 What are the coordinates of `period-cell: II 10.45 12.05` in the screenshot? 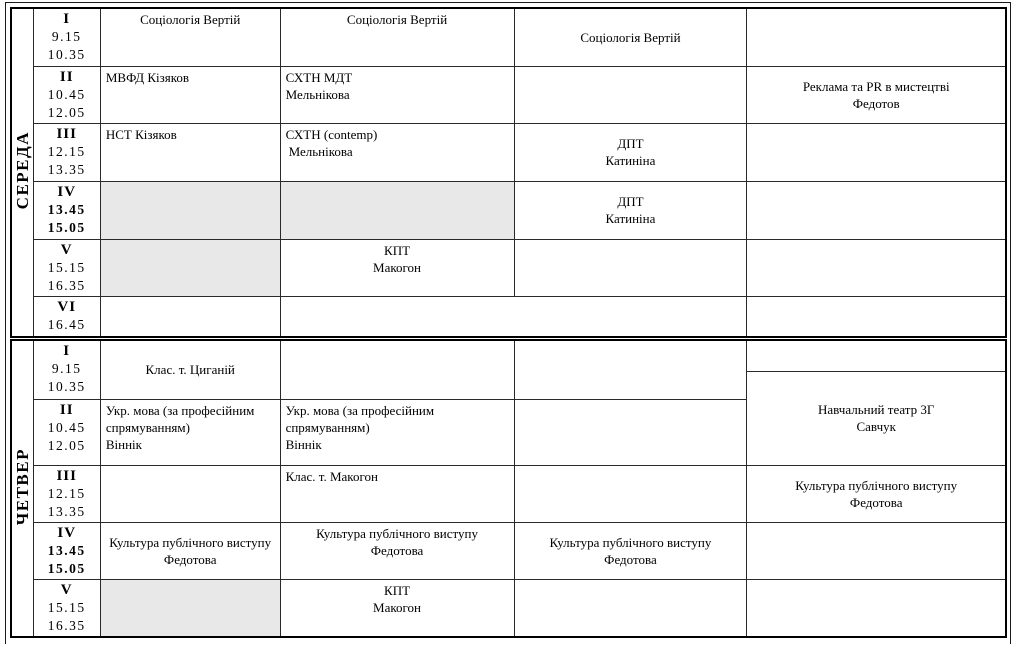 It's located at (66, 432).